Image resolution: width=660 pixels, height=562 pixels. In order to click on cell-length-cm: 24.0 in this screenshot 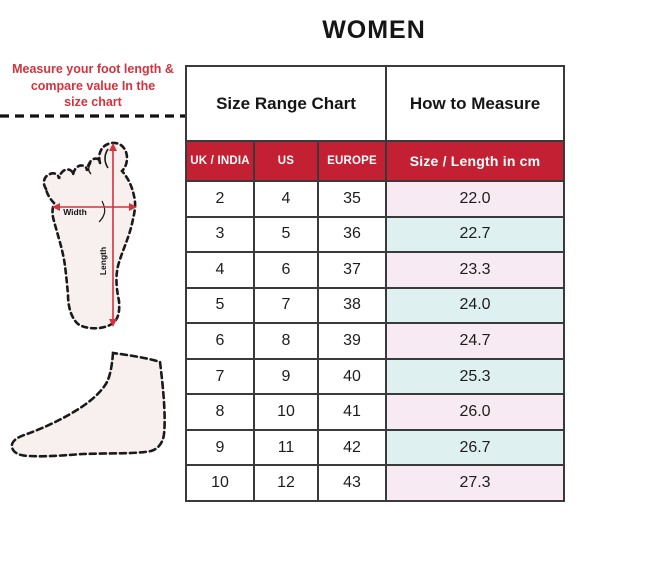, I will do `click(475, 305)`.